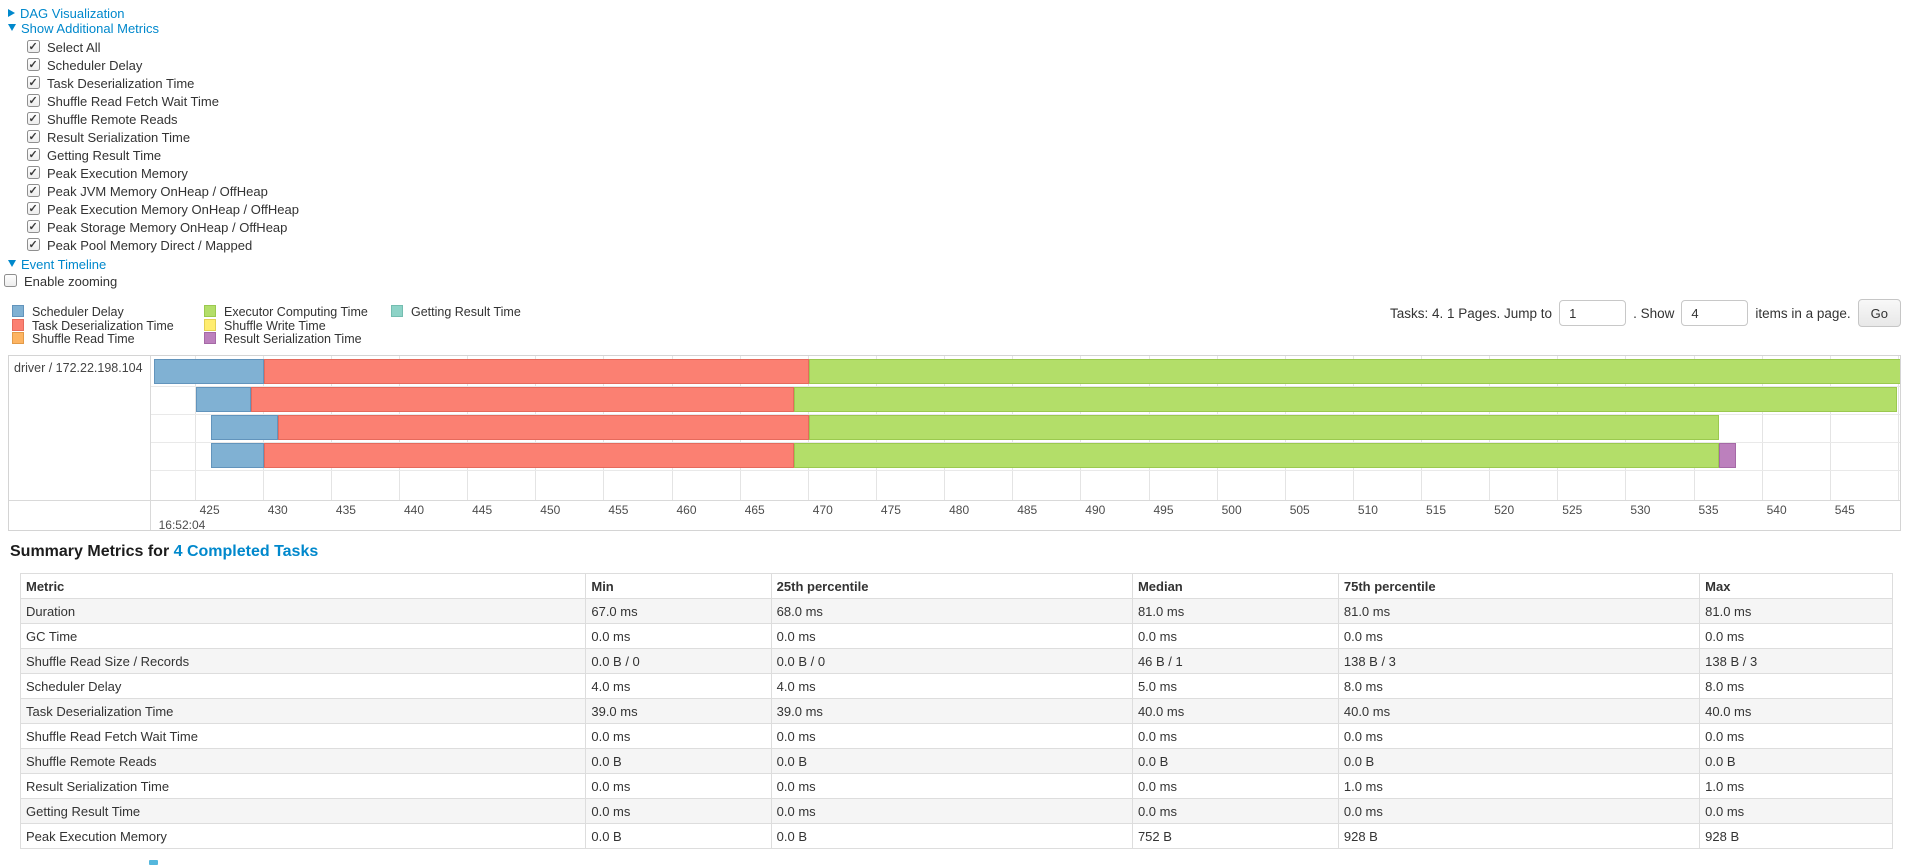 This screenshot has width=1907, height=865. Describe the element at coordinates (275, 325) in the screenshot. I see `legend-label: Shuffle Write Time` at that location.